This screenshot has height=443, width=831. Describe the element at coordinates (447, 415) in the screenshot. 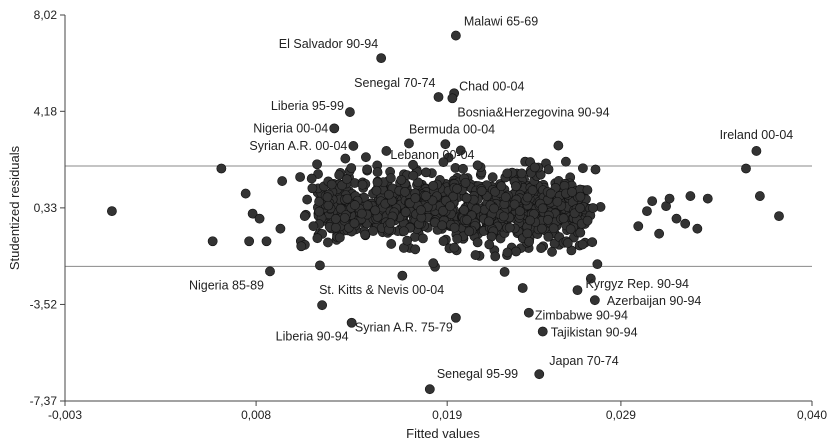

I see `x-tick-label: 0,019` at that location.